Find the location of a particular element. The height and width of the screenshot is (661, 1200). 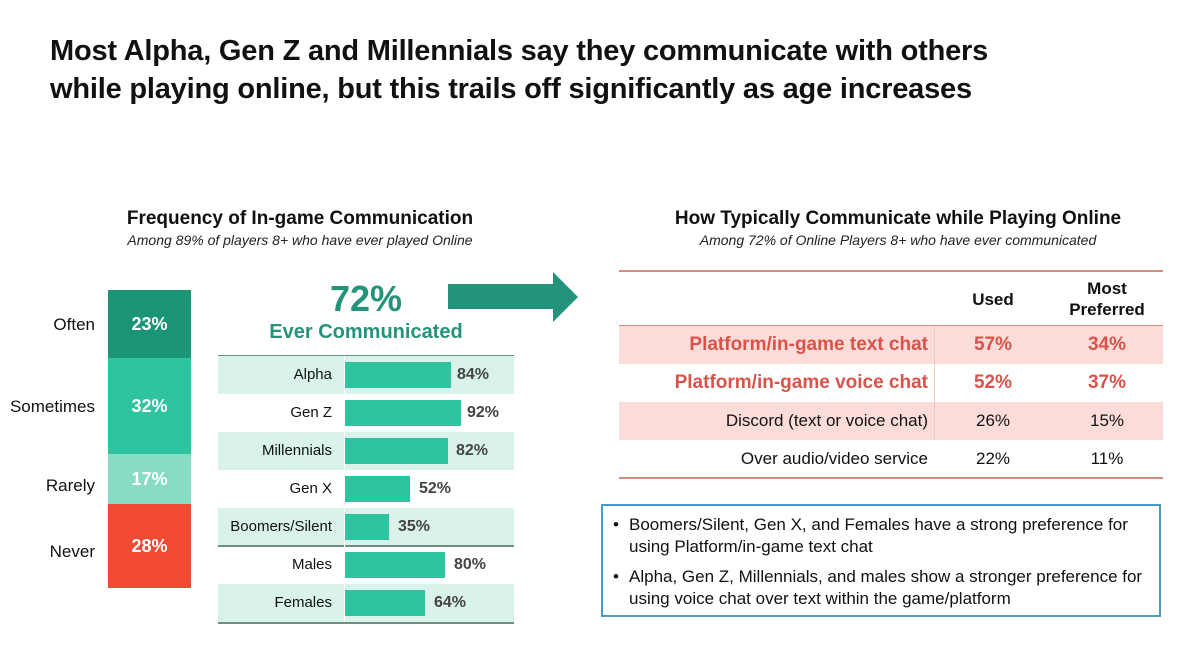

right-arrow-icon is located at coordinates (513, 297).